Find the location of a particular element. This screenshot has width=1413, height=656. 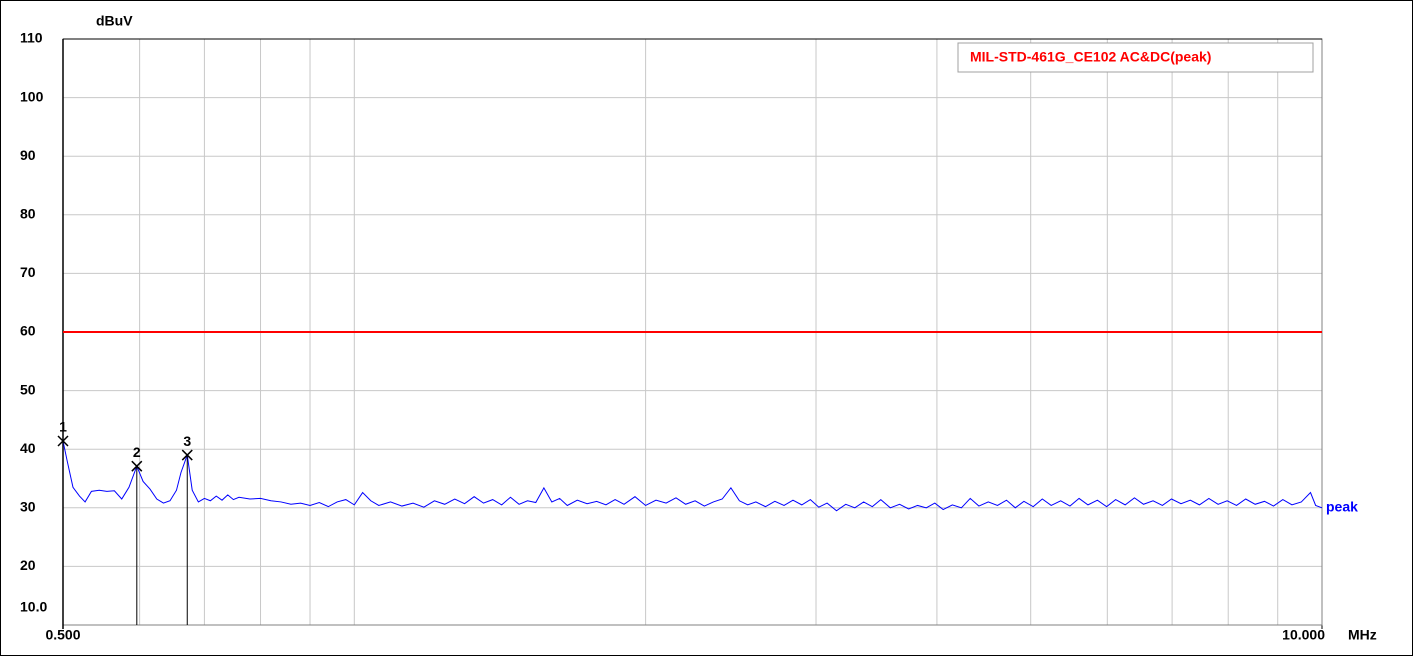

marker-label: 2 is located at coordinates (137, 452).